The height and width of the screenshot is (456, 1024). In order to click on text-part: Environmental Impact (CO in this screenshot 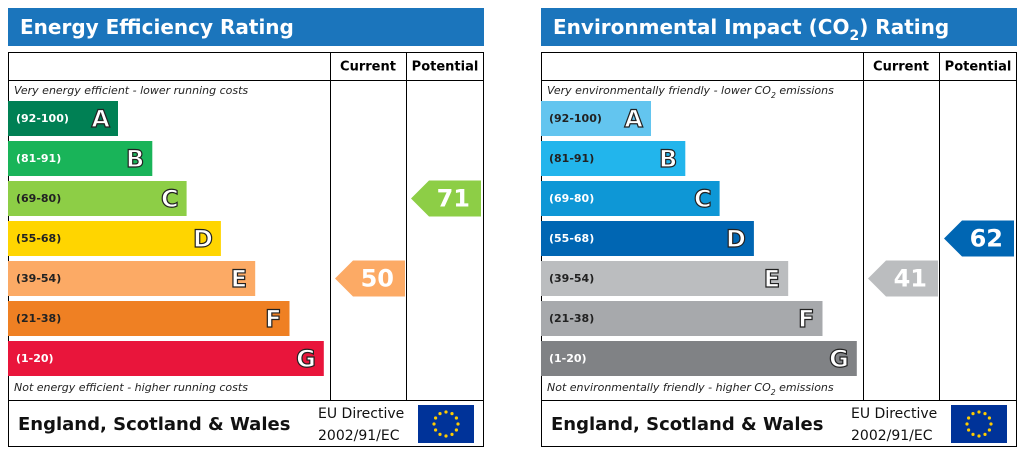, I will do `click(701, 27)`.